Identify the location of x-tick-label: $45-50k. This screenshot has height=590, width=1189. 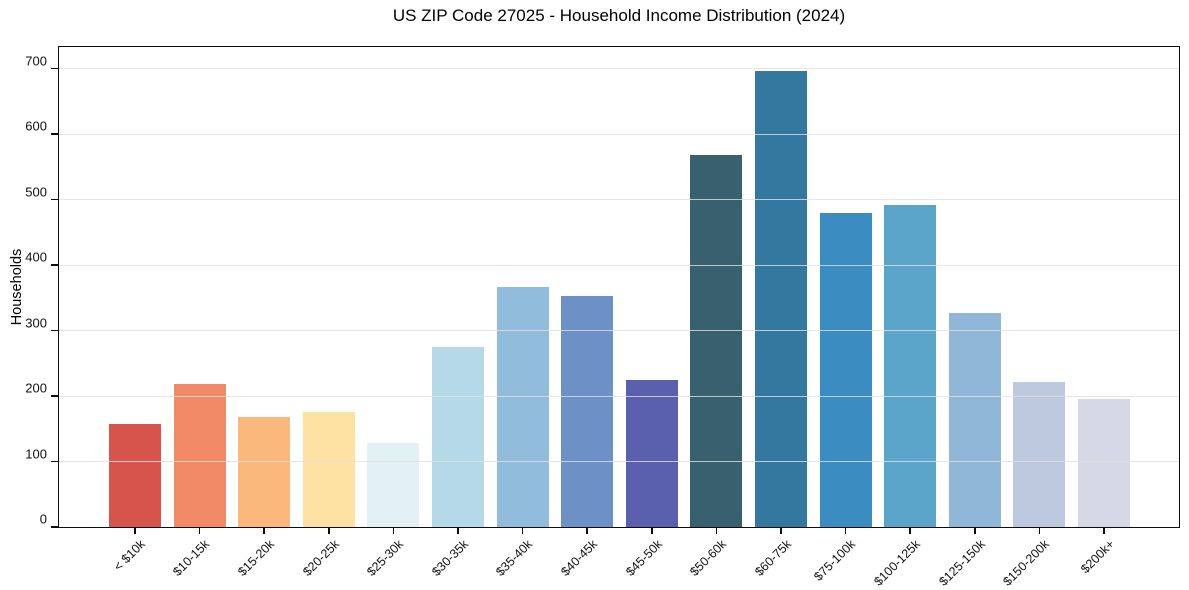
(643, 558).